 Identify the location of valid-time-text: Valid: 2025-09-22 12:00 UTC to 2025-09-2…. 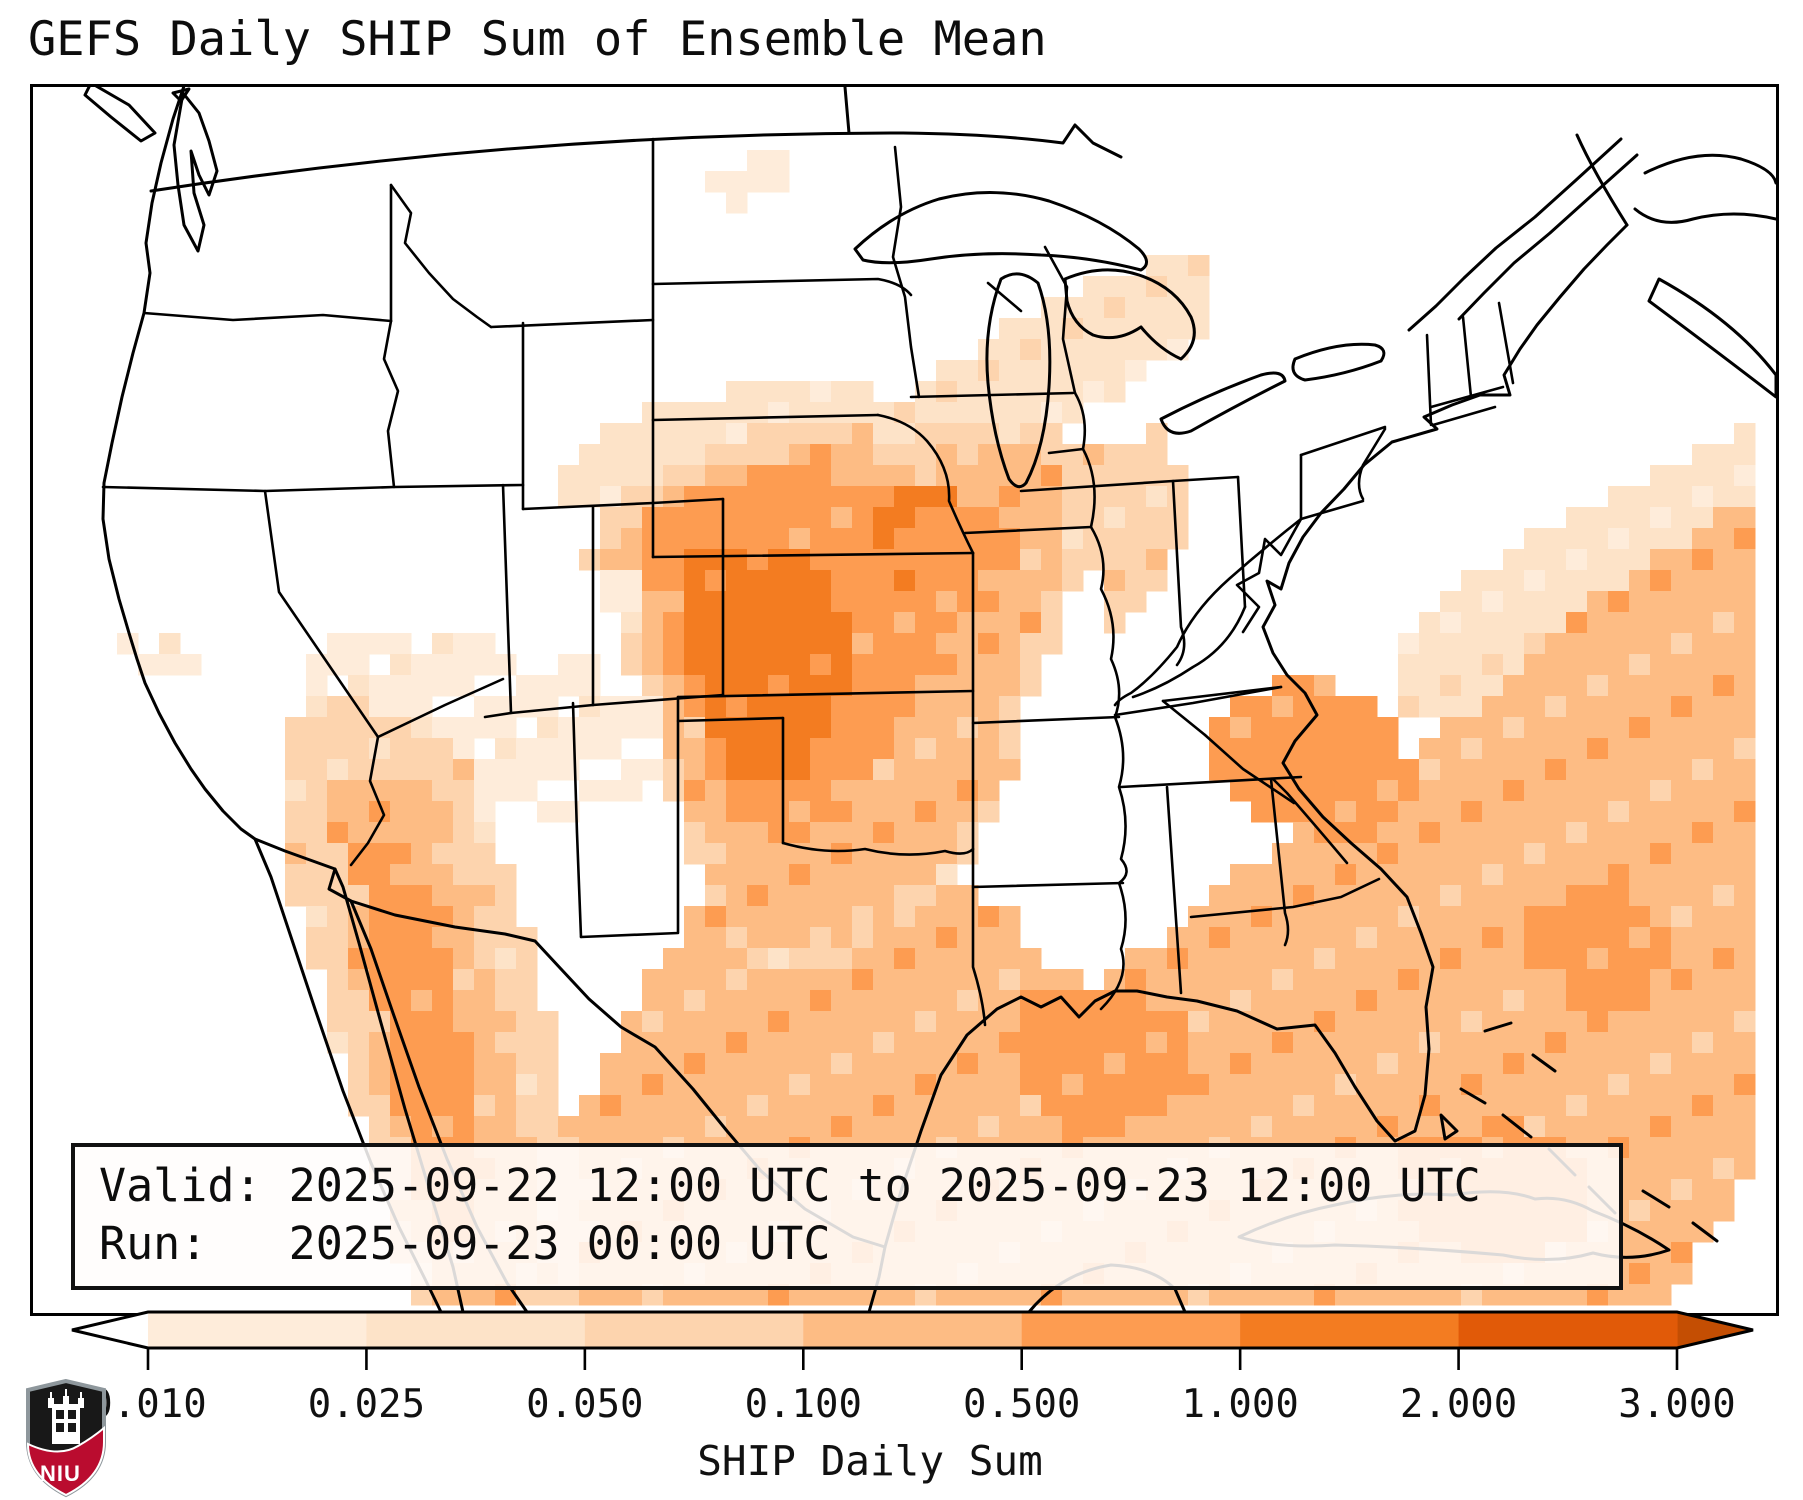
(790, 1185).